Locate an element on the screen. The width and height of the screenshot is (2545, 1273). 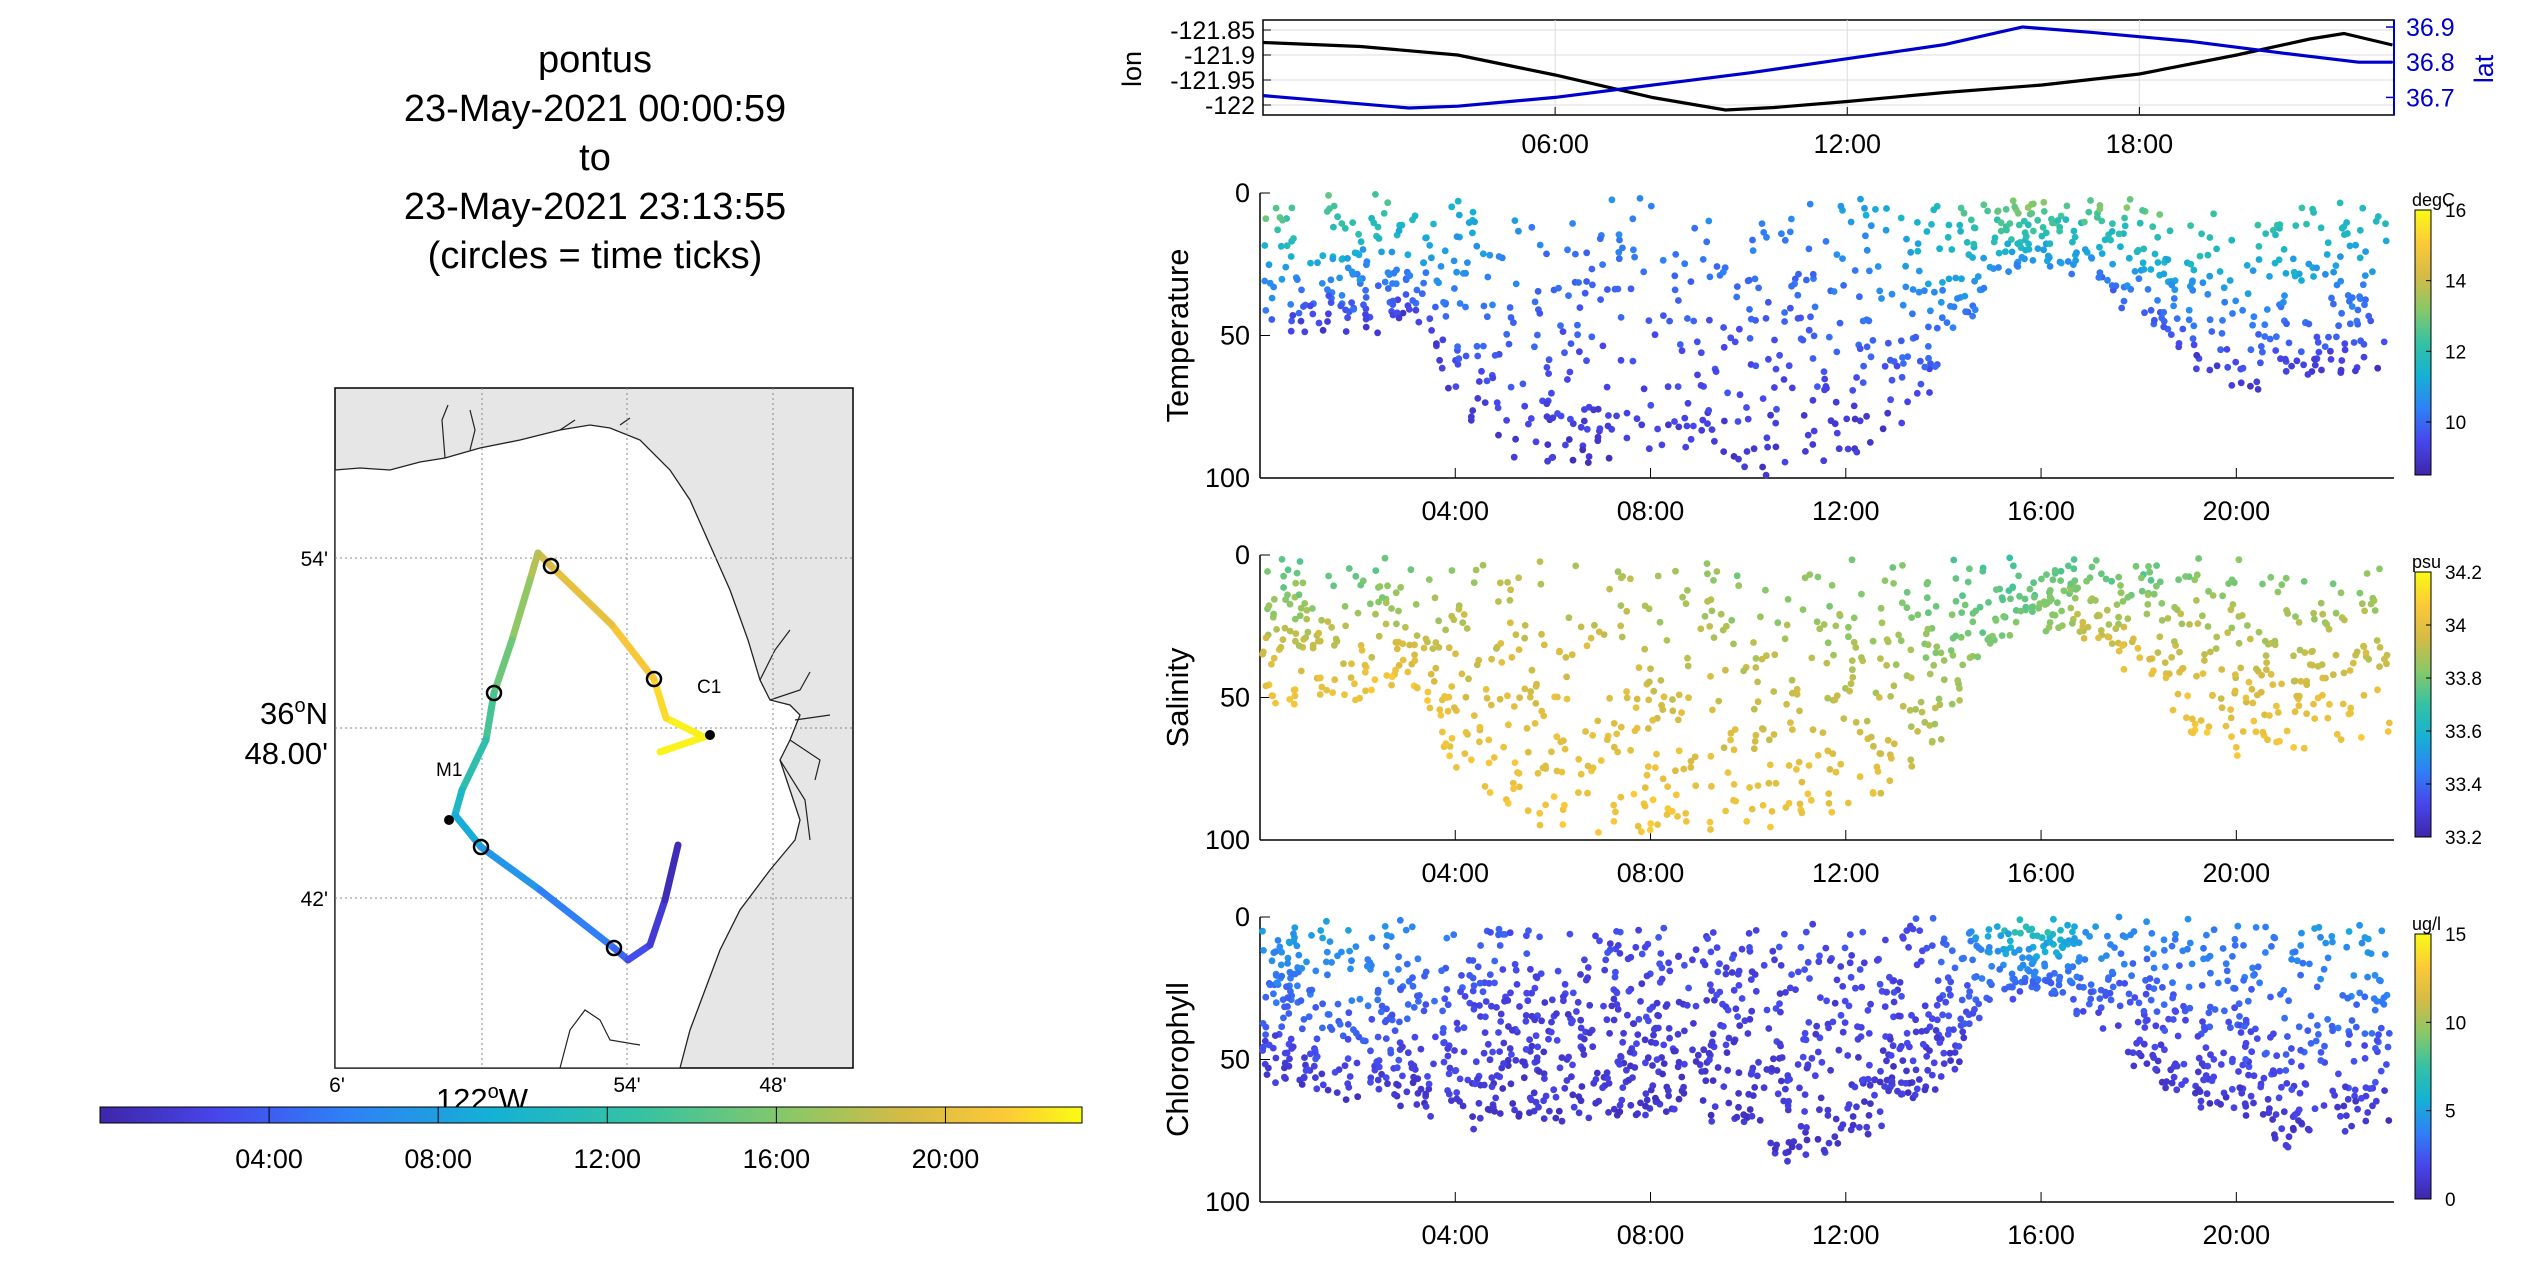
chlorophyll-points is located at coordinates (1826, 1039).